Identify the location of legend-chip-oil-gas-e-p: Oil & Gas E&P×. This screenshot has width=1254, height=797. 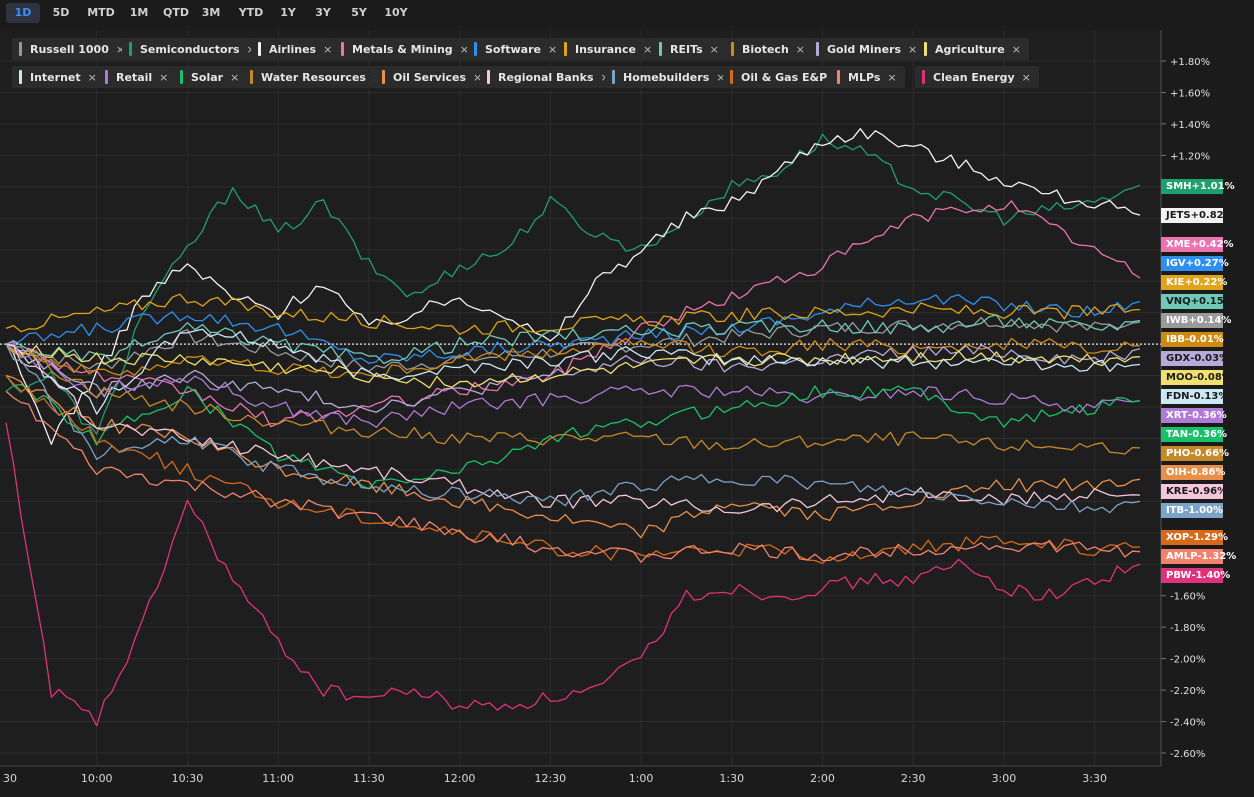
(787, 77).